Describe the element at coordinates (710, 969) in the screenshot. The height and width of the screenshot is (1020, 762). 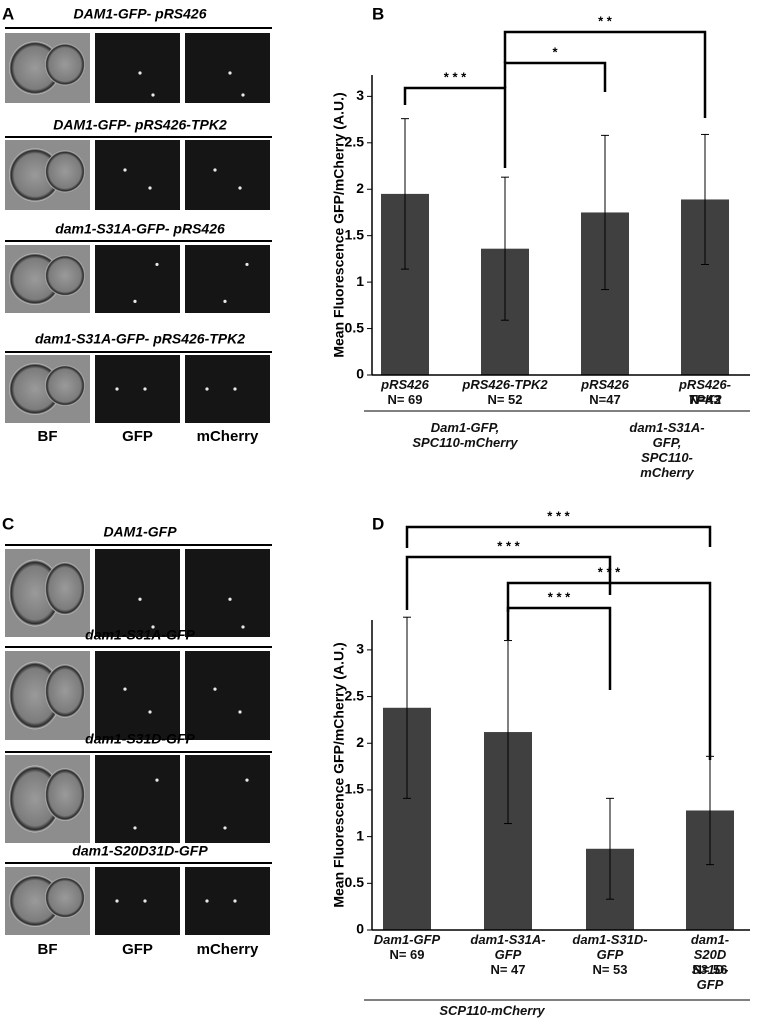
I see `n-label: N= 56` at that location.